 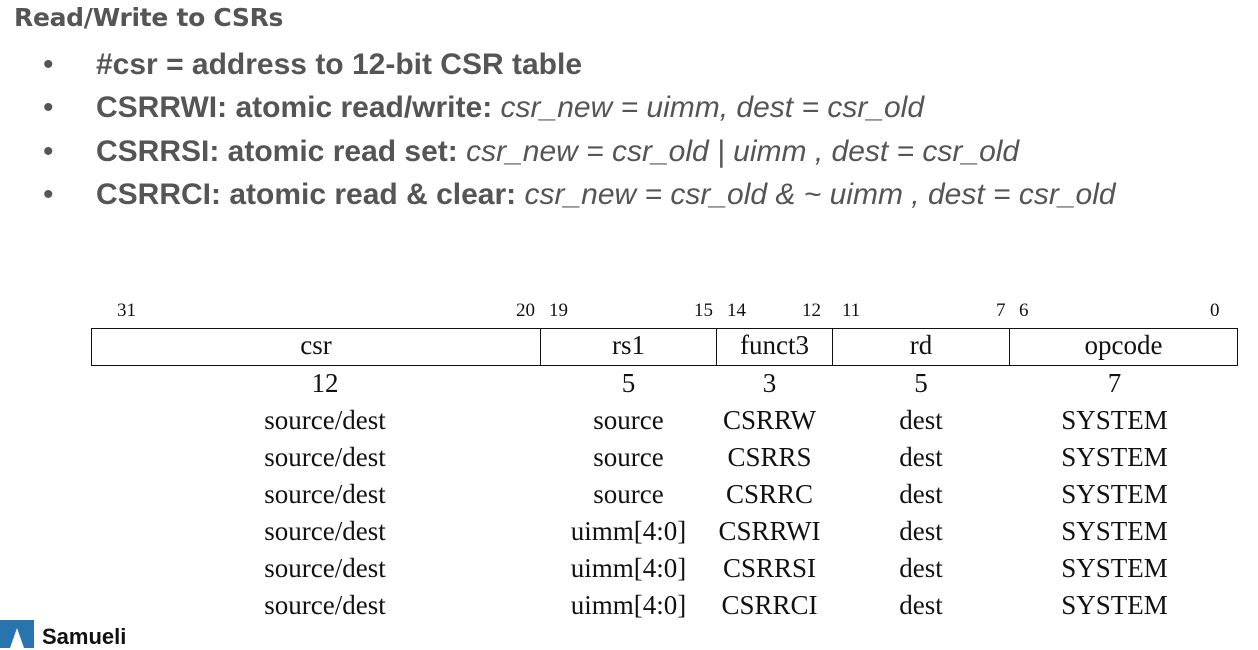 What do you see at coordinates (811, 310) in the screenshot?
I see `bit-label: 12` at bounding box center [811, 310].